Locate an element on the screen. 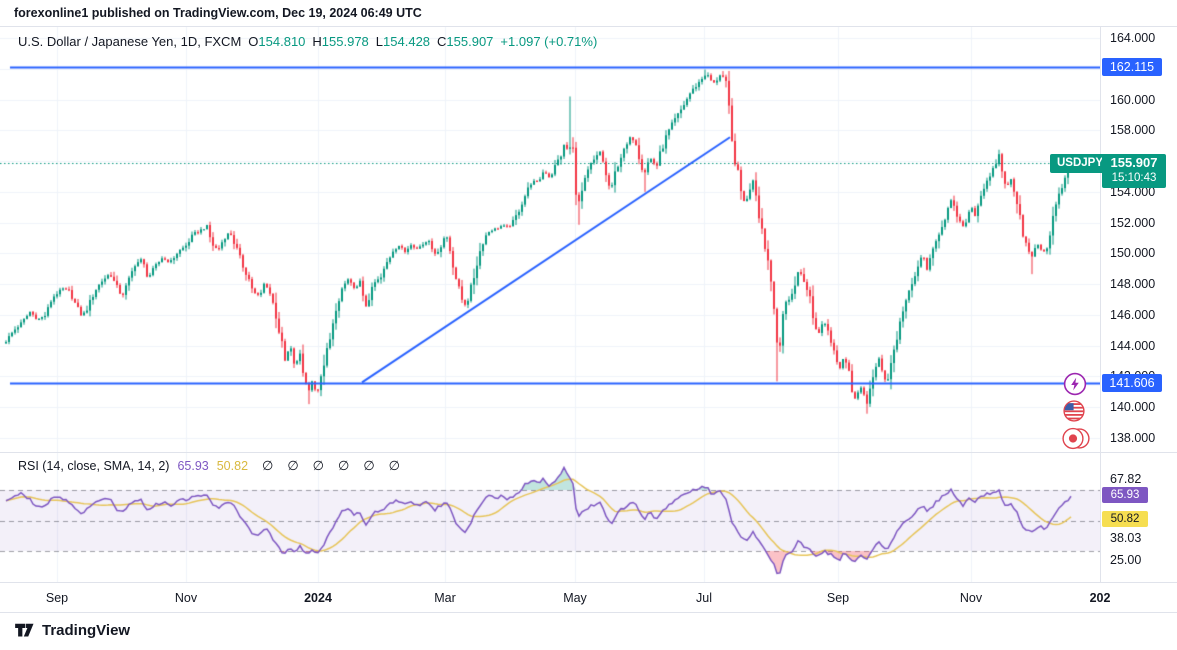 This screenshot has width=1177, height=650. symbol-title: U.S. Dollar / Japanese Yen, 1D, FXCM is located at coordinates (130, 41).